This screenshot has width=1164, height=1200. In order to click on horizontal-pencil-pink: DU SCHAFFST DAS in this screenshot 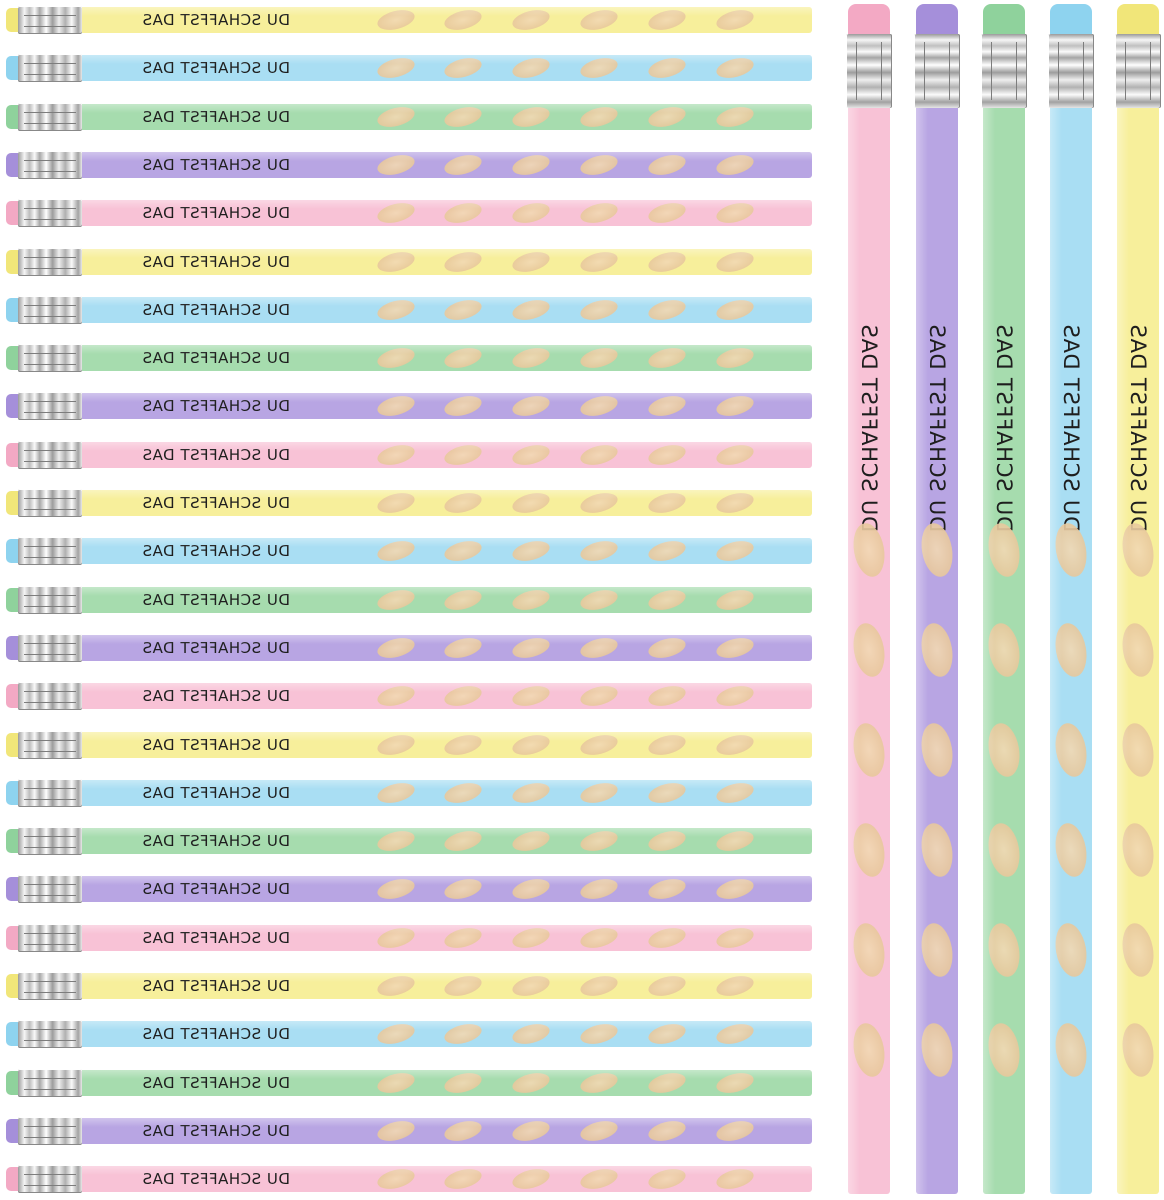, I will do `click(409, 1179)`.